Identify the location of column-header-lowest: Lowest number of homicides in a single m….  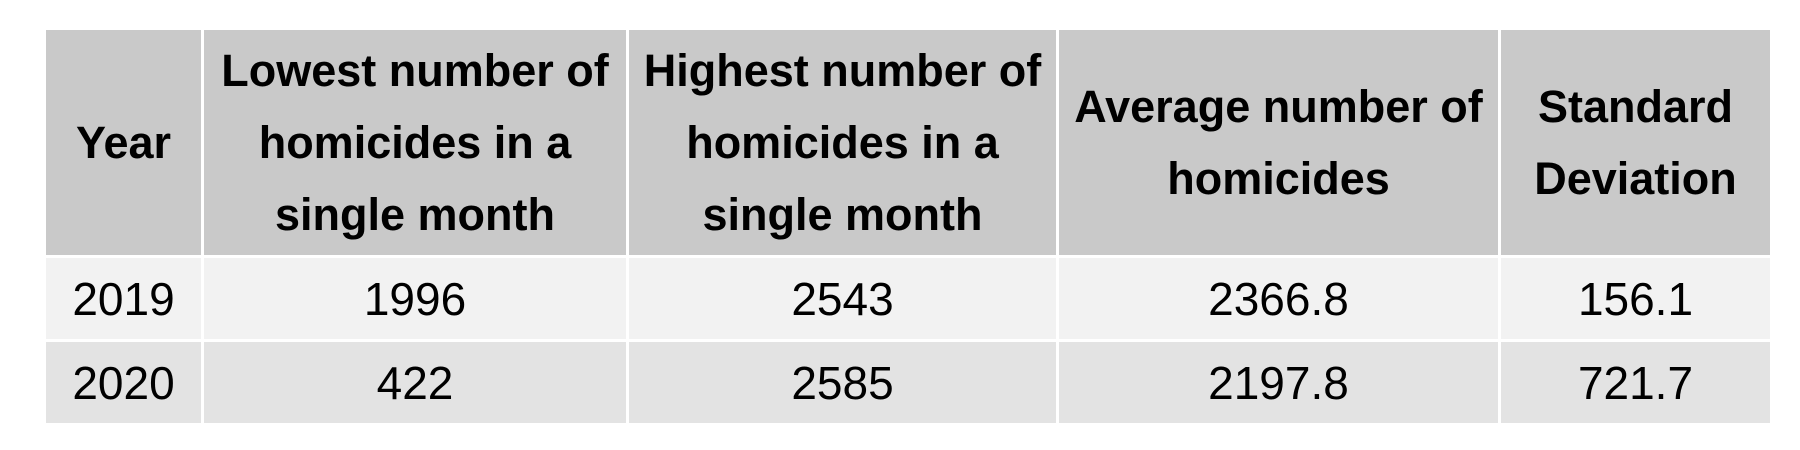
(415, 142).